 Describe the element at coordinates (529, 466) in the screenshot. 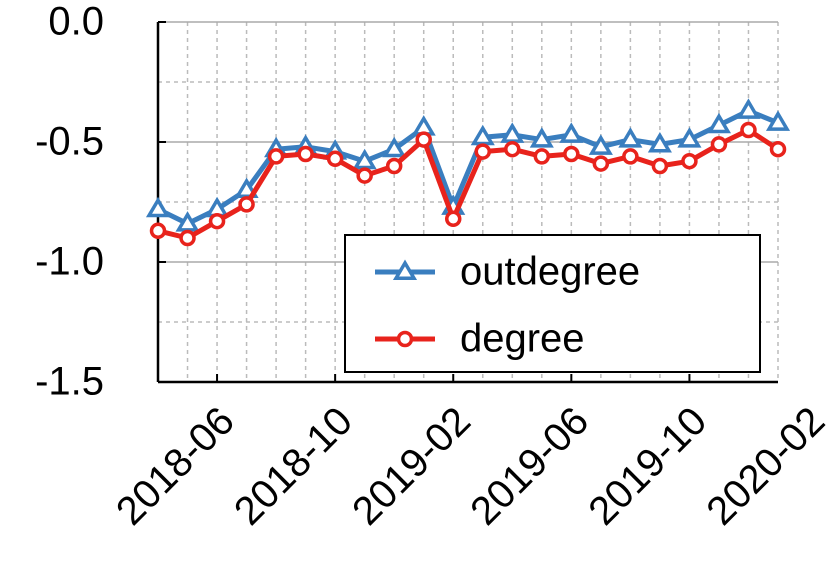

I see `x-tick-label: 2019-06` at that location.